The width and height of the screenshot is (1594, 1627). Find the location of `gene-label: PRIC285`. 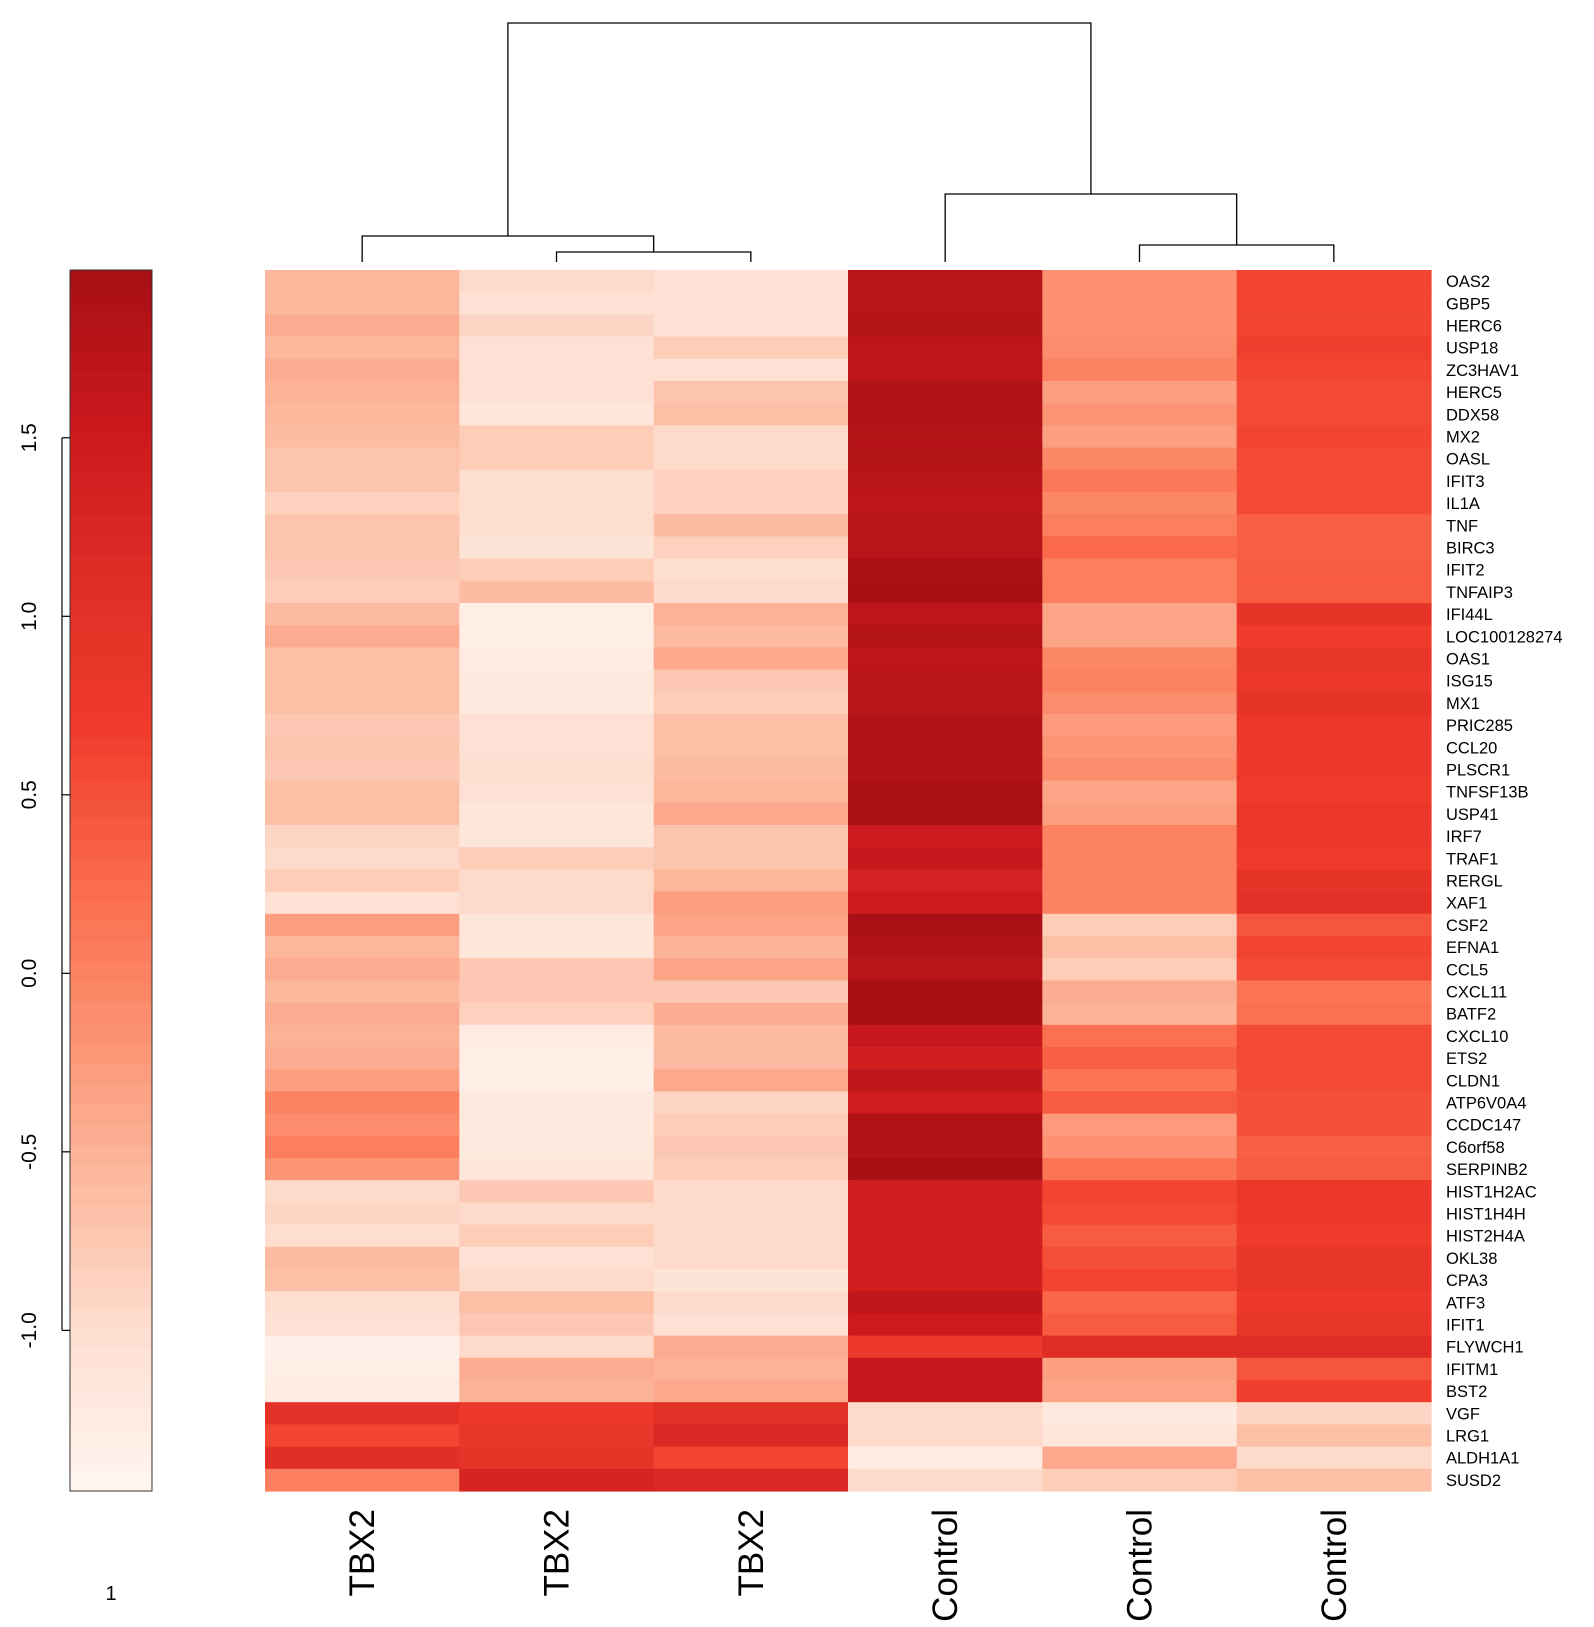

gene-label: PRIC285 is located at coordinates (1479, 726).